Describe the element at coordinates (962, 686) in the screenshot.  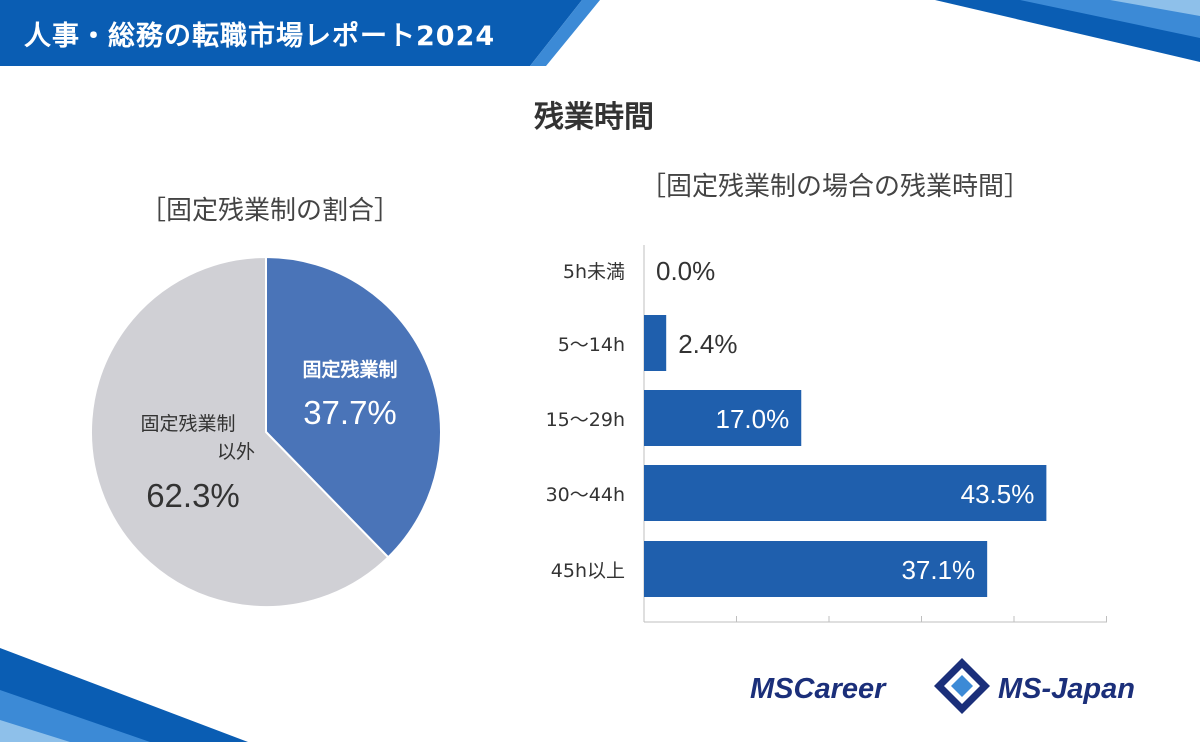
I see `ms-japan-diamond-icon` at that location.